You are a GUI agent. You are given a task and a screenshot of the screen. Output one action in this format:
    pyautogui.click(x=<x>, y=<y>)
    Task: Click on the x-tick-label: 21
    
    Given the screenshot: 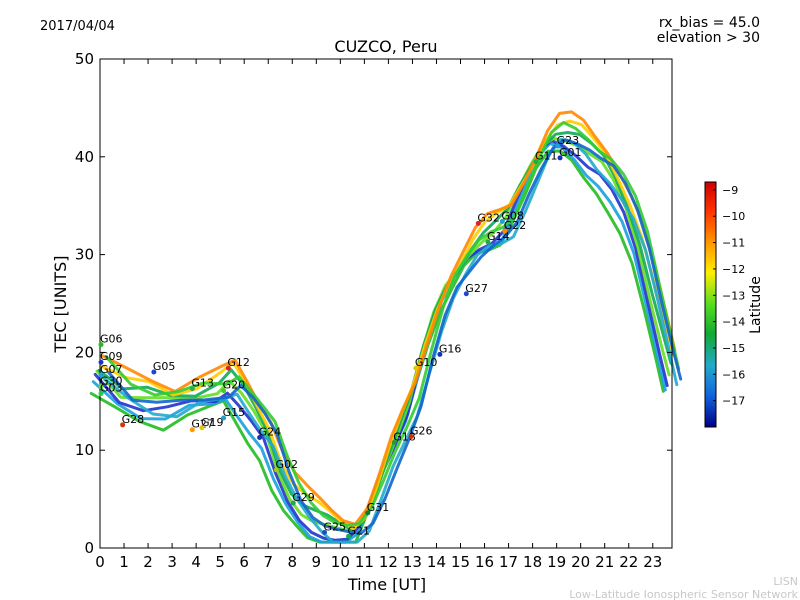 What is the action you would take?
    pyautogui.click(x=604, y=562)
    